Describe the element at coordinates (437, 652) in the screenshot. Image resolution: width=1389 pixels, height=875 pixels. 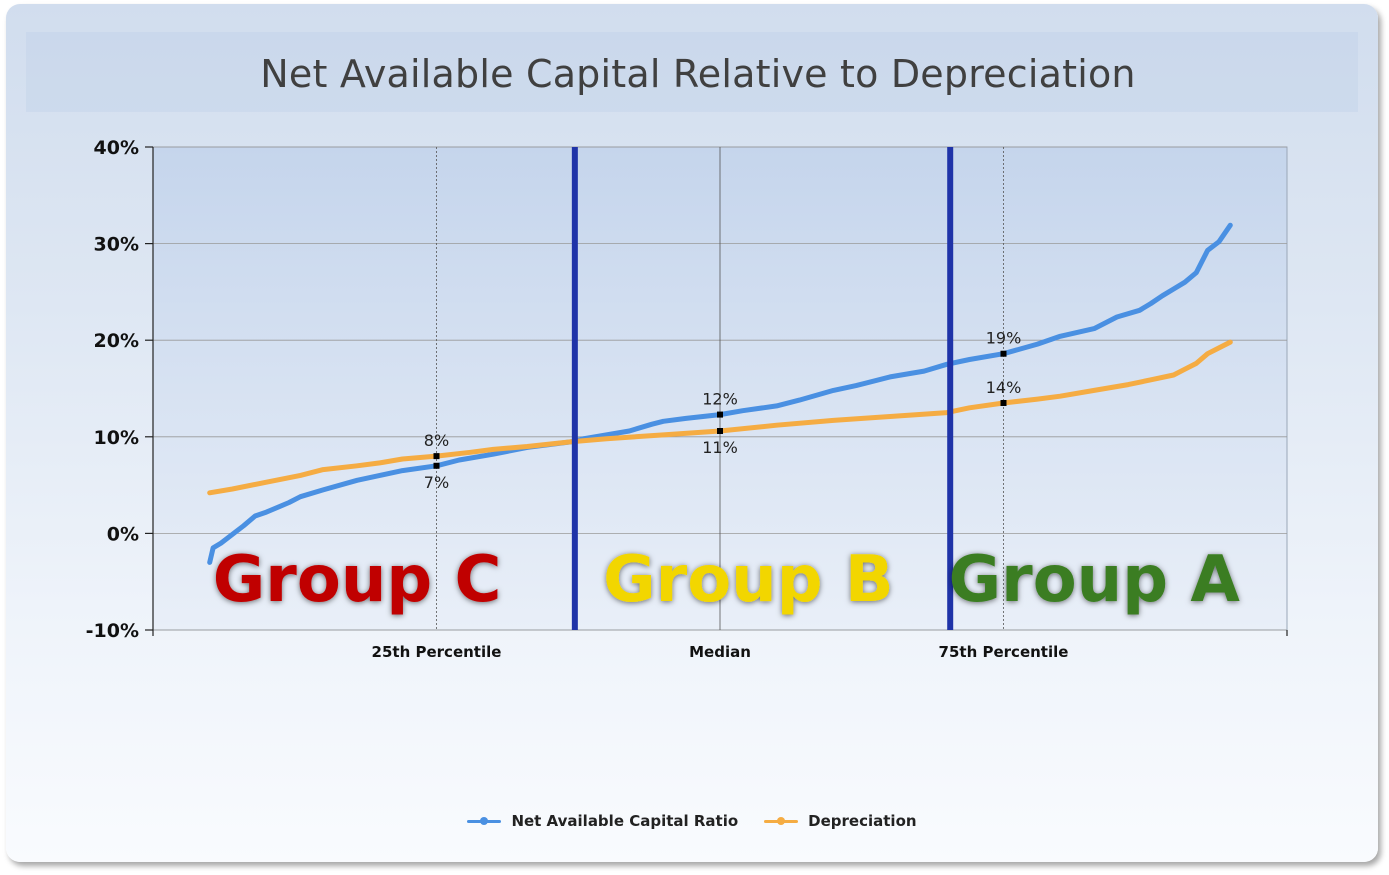
I see `x-tick-label: 25th Percentile` at that location.